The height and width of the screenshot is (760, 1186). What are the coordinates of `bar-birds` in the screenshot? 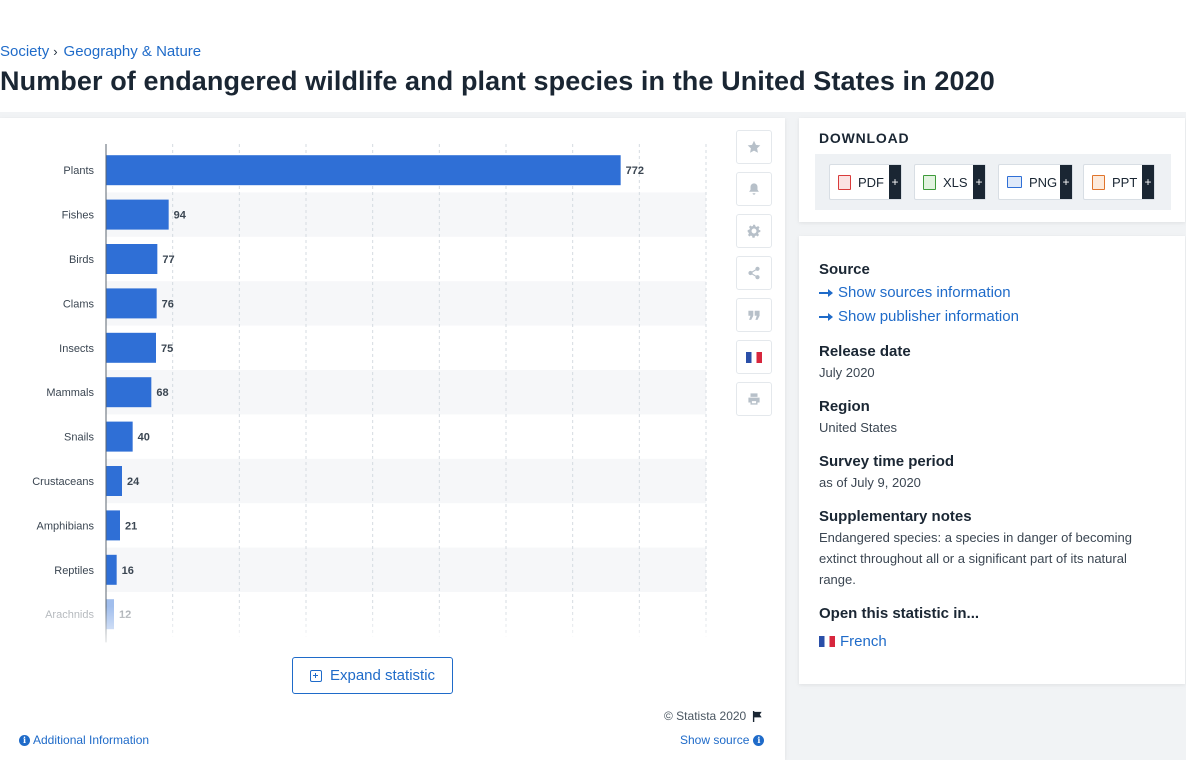 It's located at (132, 259).